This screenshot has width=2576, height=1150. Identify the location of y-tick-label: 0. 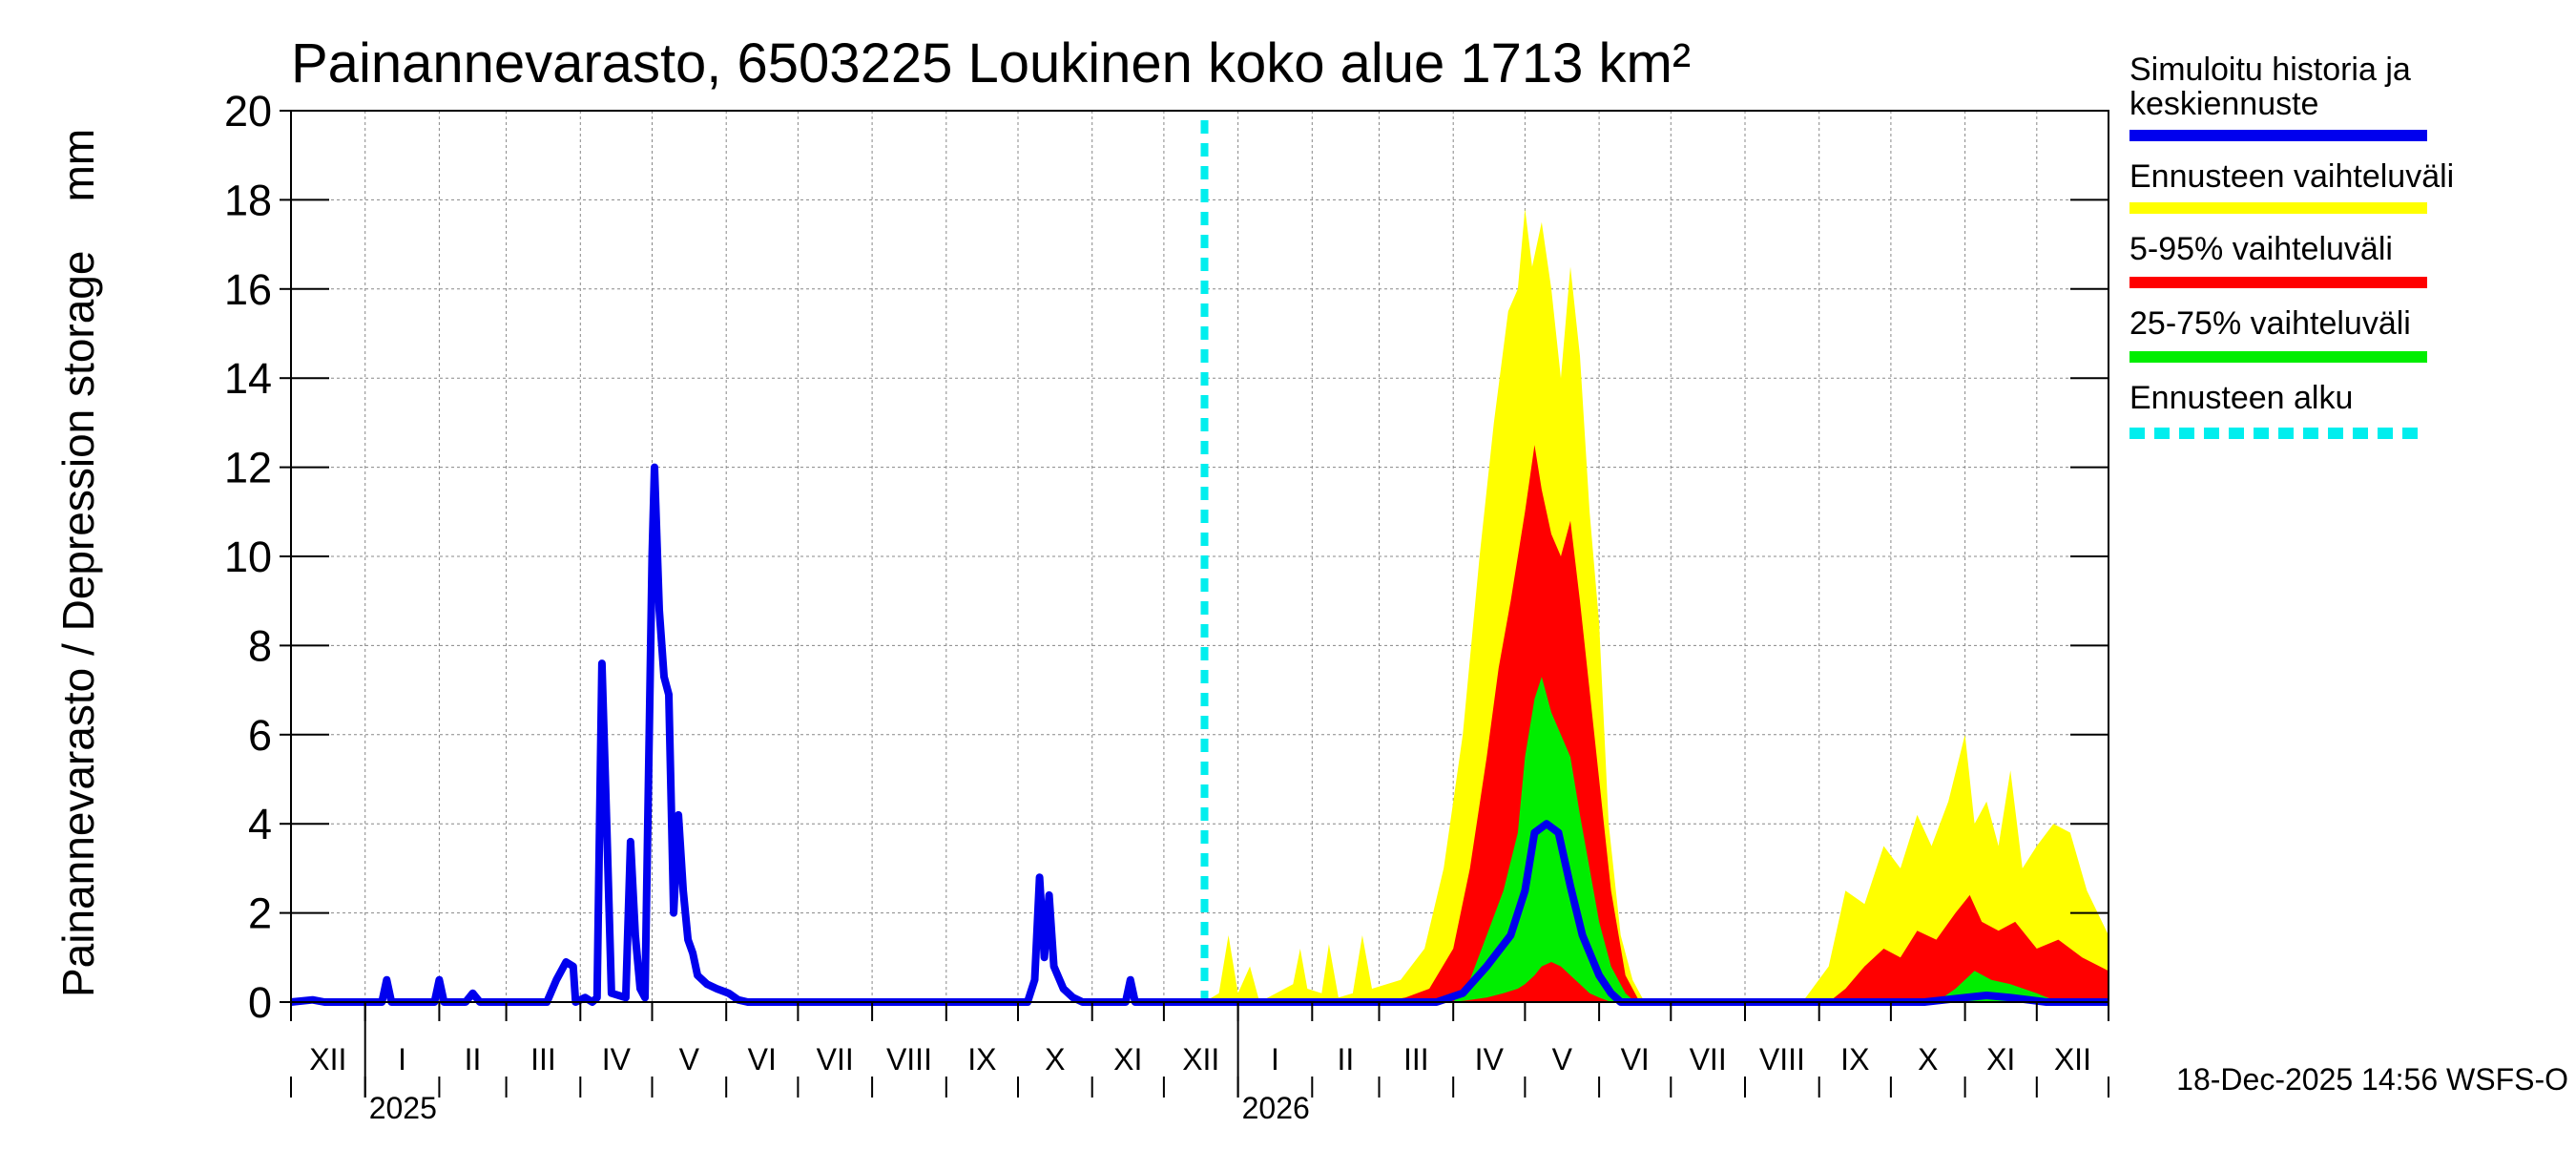
(260, 1002).